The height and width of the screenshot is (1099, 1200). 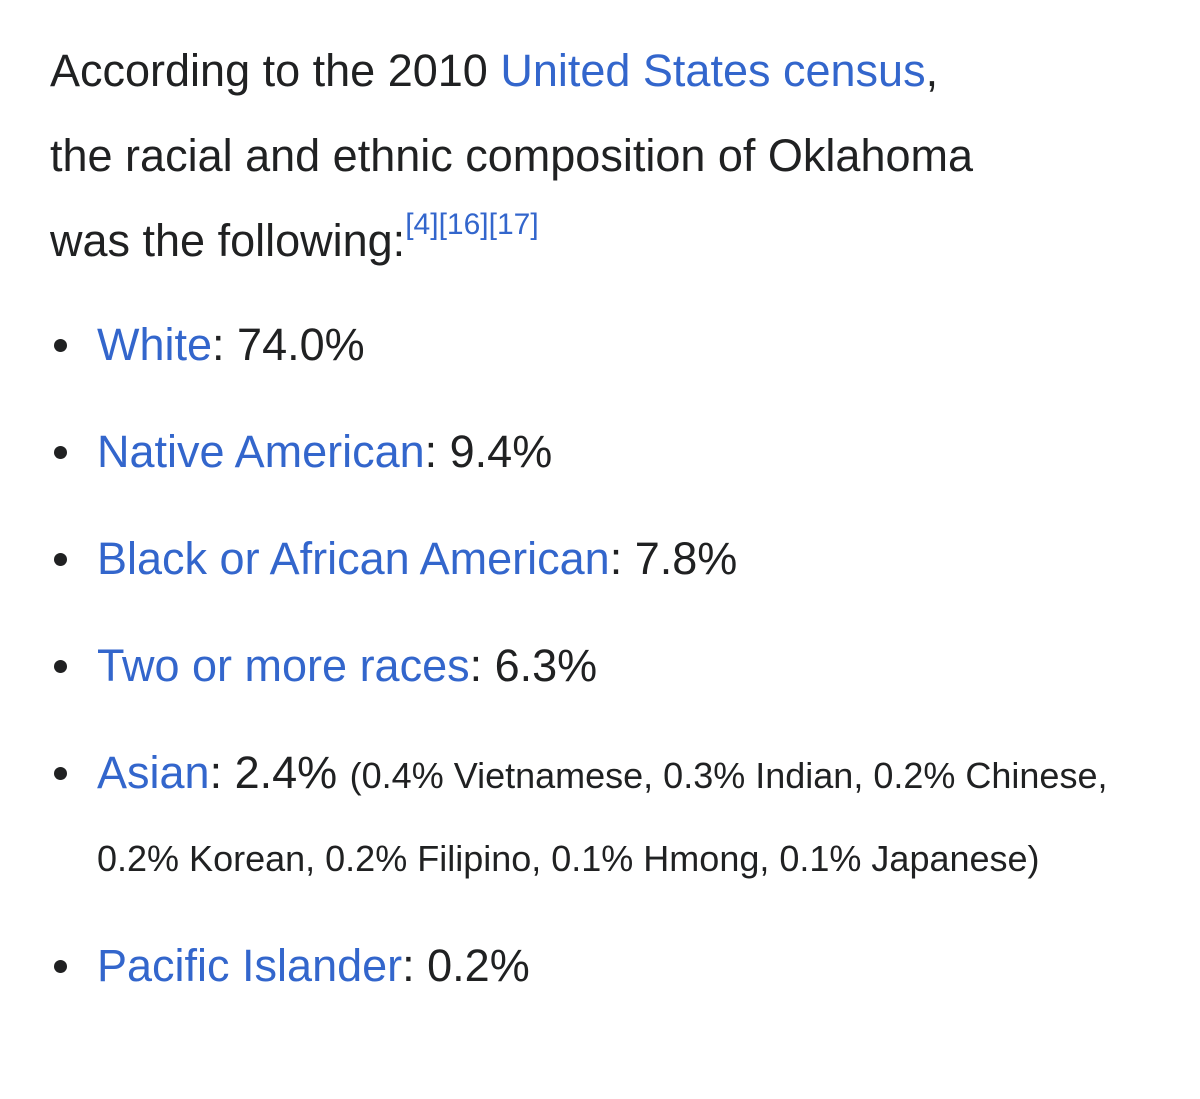 I want to click on percentage: : 2.4%, so click(x=273, y=772).